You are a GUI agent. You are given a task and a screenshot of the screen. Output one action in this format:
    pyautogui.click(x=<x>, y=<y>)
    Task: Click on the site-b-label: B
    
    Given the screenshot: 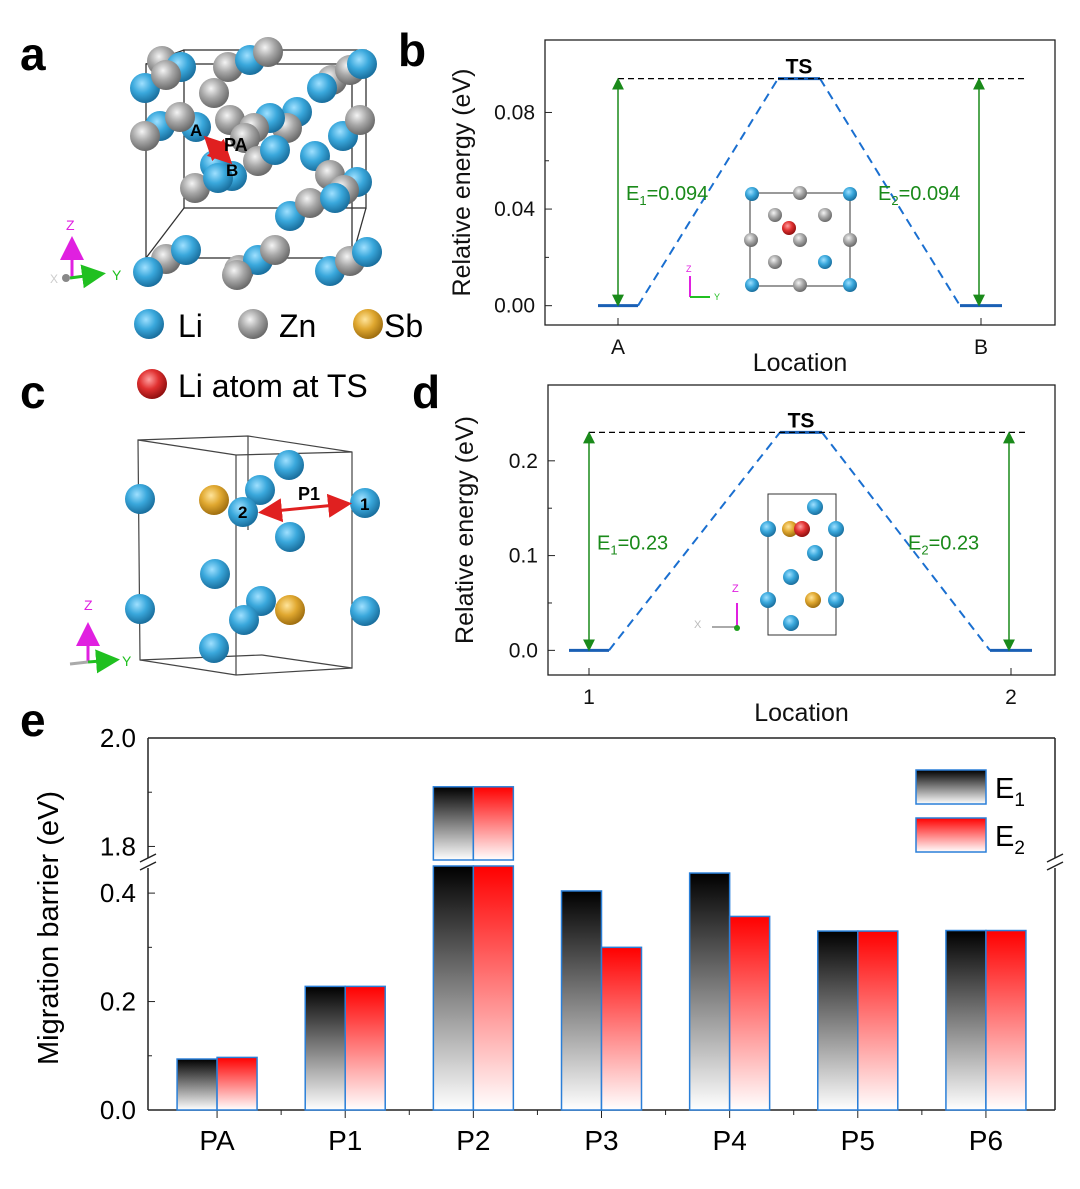 What is the action you would take?
    pyautogui.click(x=232, y=170)
    